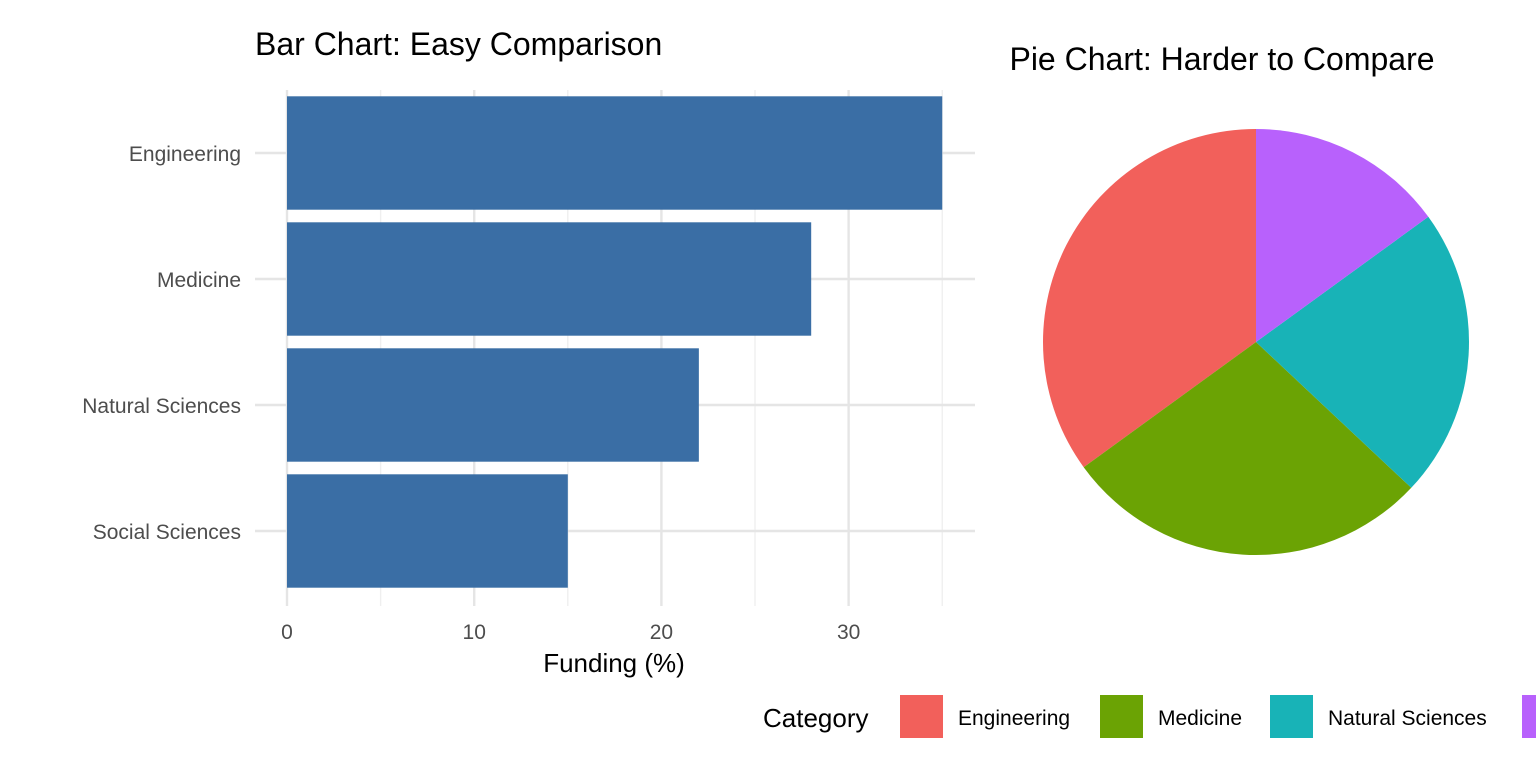 The height and width of the screenshot is (768, 1536). What do you see at coordinates (570, 632) in the screenshot?
I see `bar-chart-x-tick-labels: 0 10 20 30` at bounding box center [570, 632].